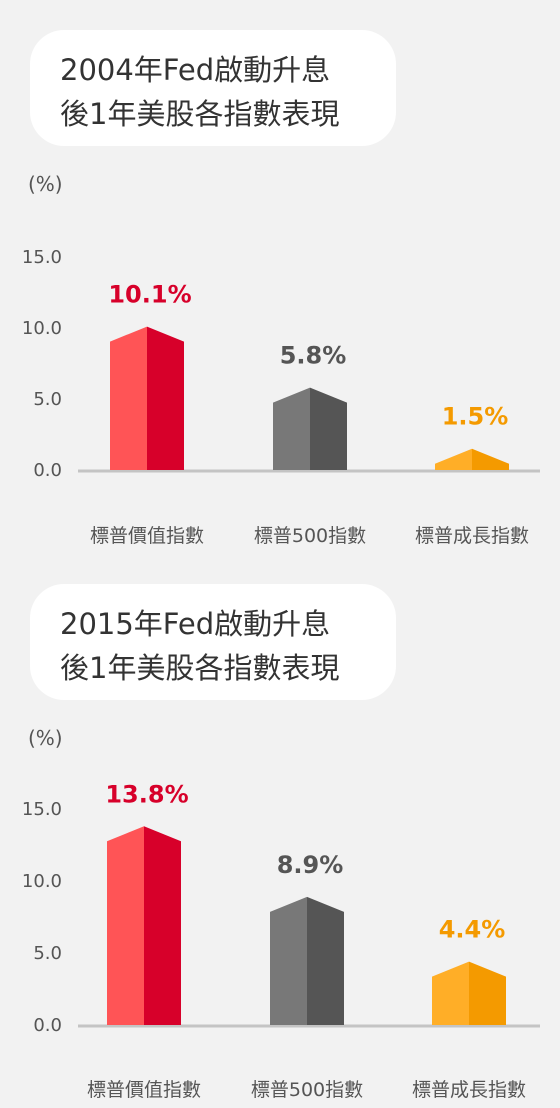  What do you see at coordinates (472, 930) in the screenshot?
I see `data-label: 4.4%` at bounding box center [472, 930].